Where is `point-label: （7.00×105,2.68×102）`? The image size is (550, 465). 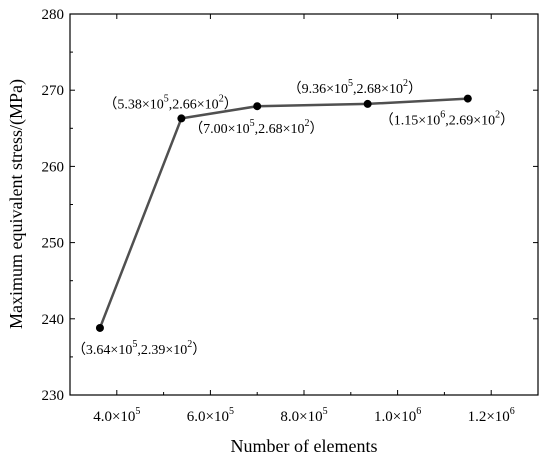 point-label: （7.00×105,2.68×102） is located at coordinates (256, 127).